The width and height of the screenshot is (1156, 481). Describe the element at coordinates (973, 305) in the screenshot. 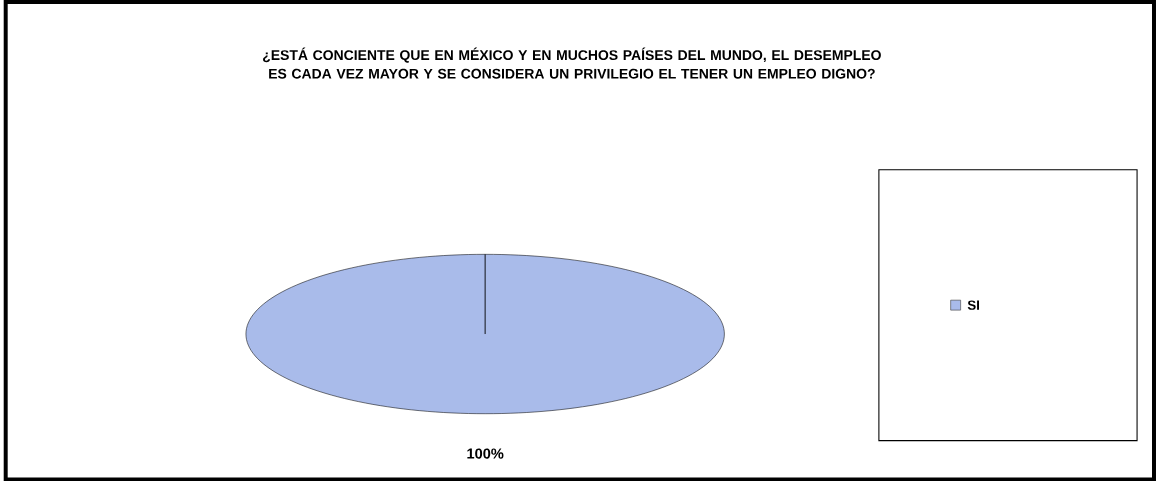

I see `legend-label: SI` at that location.